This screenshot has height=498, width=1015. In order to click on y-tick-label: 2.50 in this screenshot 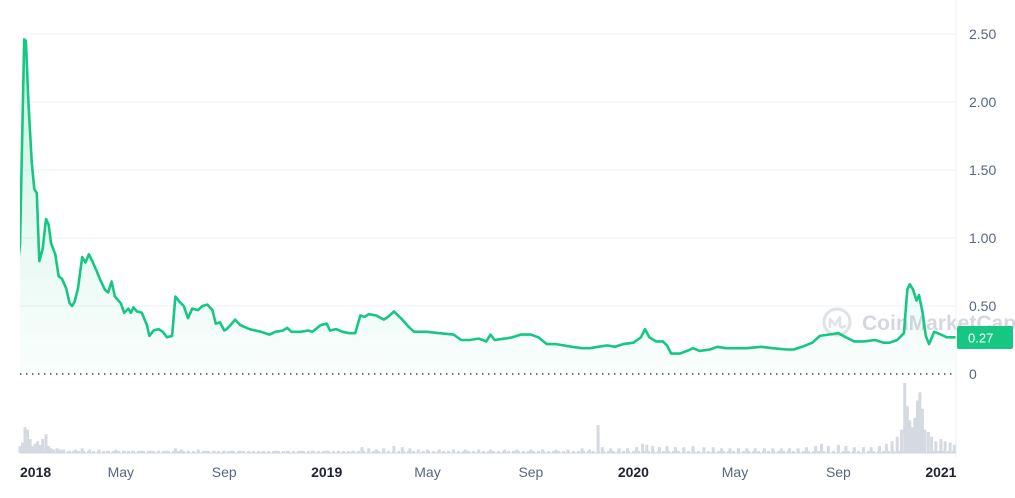, I will do `click(982, 34)`.